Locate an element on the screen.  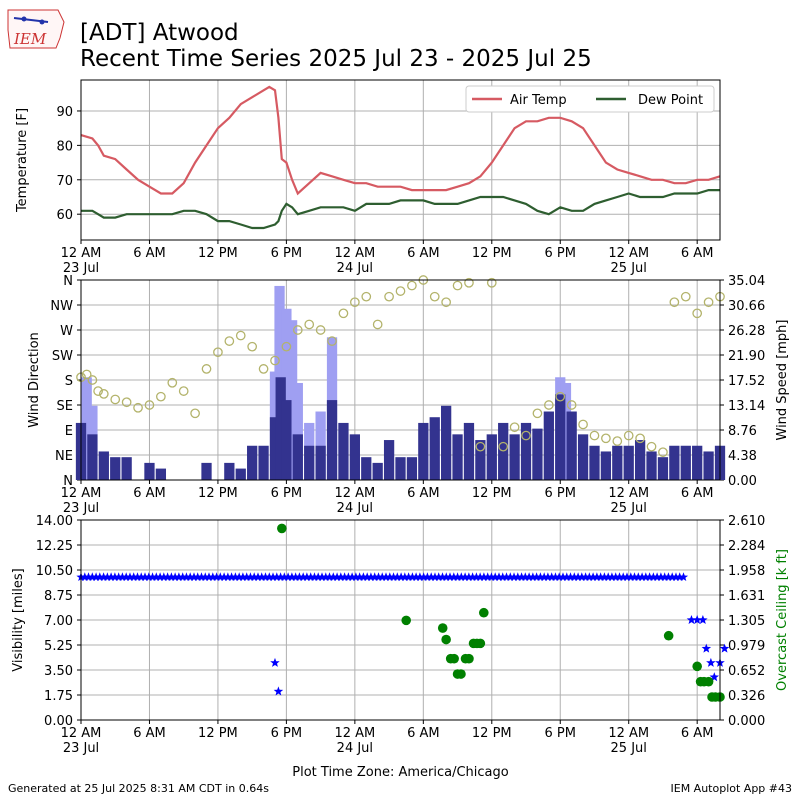
y-tick-label: 70 is located at coordinates (64, 181).